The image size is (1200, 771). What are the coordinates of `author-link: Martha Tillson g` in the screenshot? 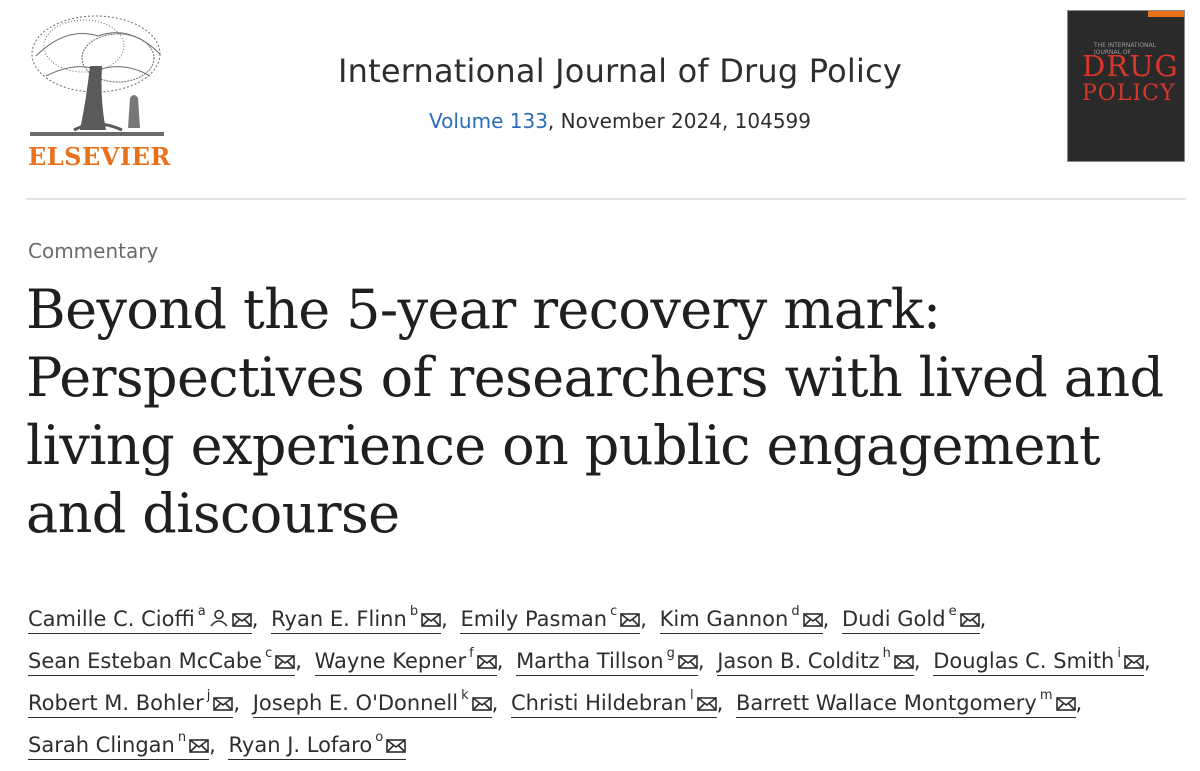 It's located at (607, 660).